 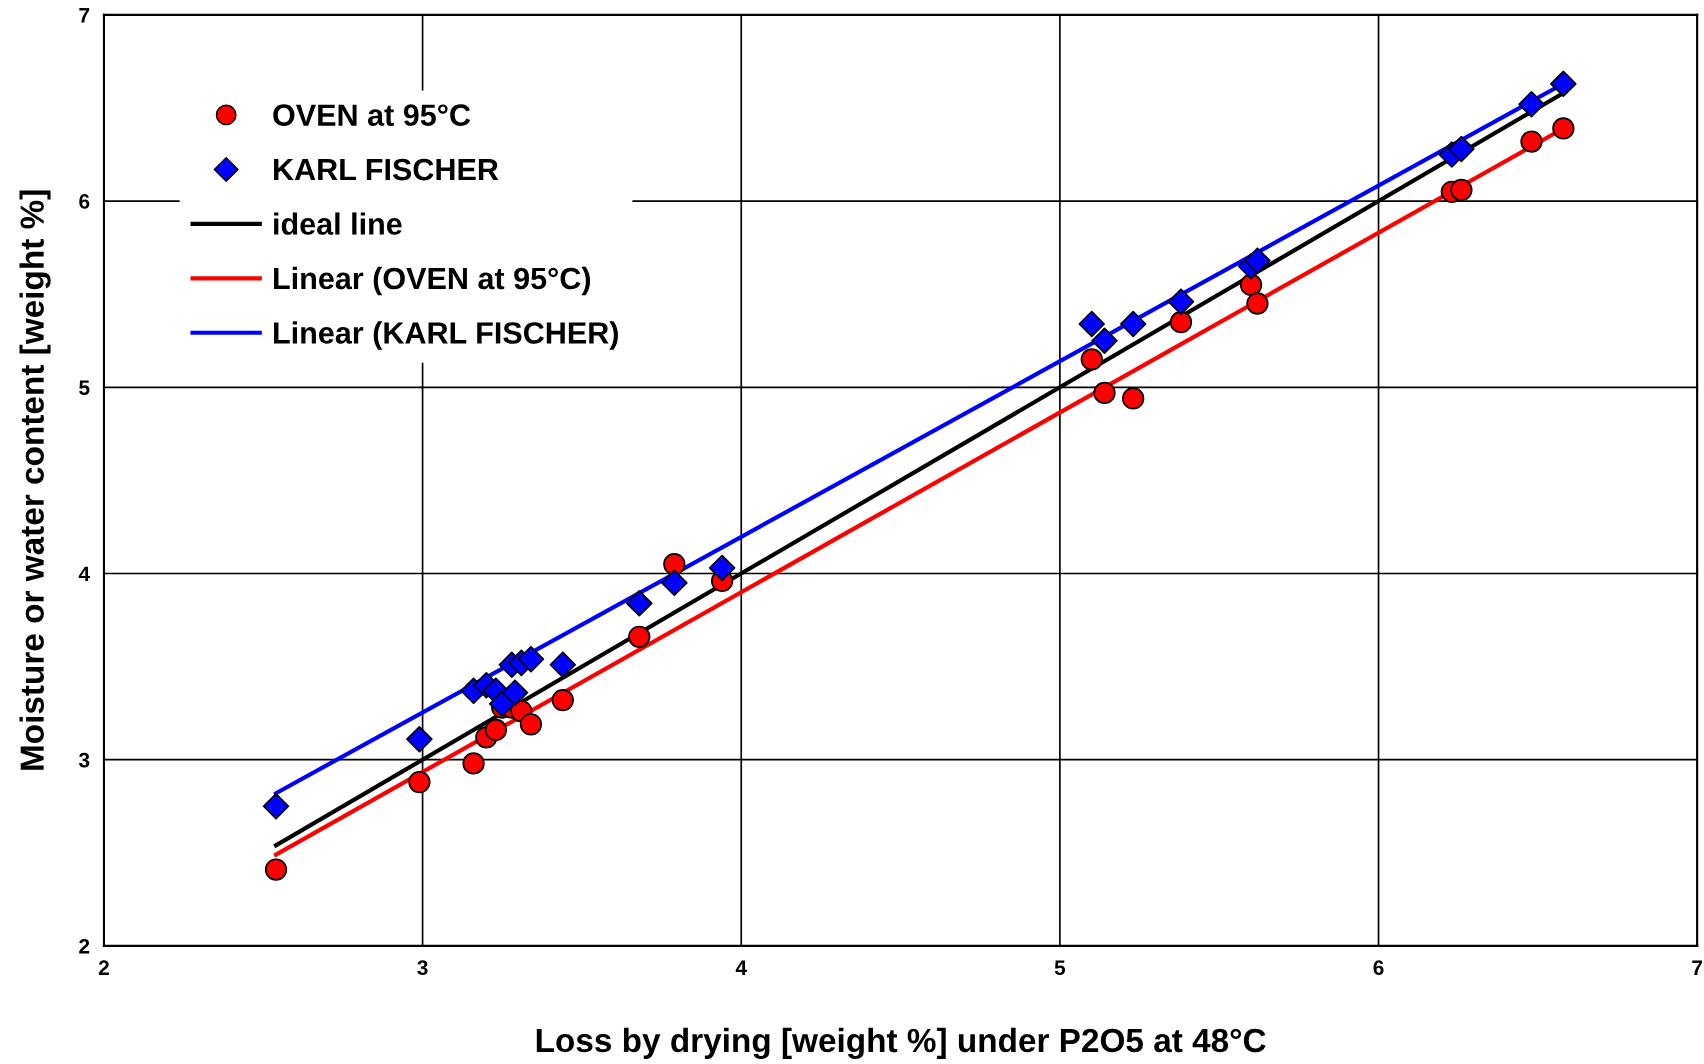 I want to click on x-axis-title: Loss by drying [weight %] under P2O5 at 48°C, so click(x=901, y=1043).